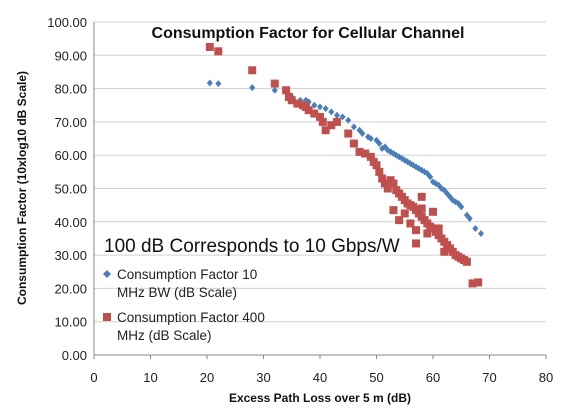 Image resolution: width=580 pixels, height=410 pixels. What do you see at coordinates (546, 377) in the screenshot?
I see `x-tick-label: 80` at bounding box center [546, 377].